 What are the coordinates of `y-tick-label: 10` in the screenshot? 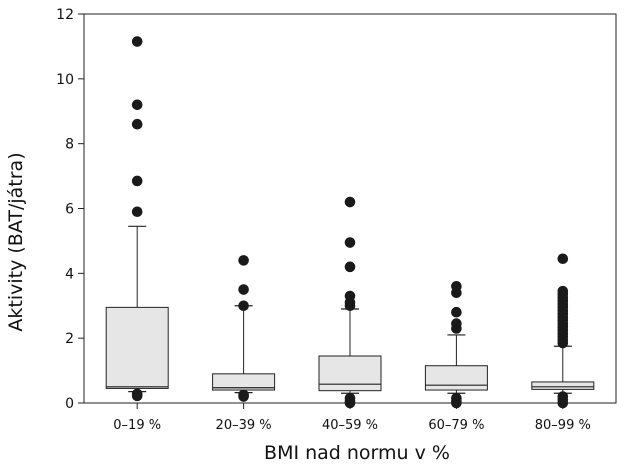 It's located at (65, 80).